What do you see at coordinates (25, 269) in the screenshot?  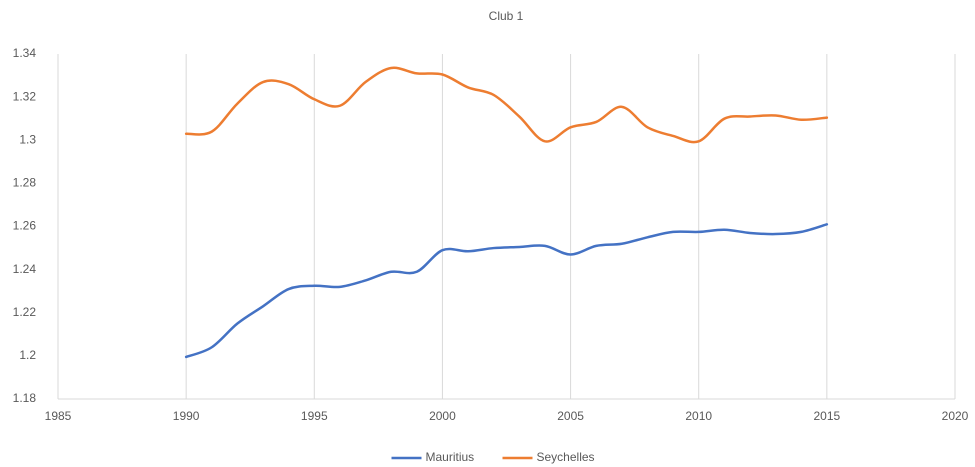 I see `y-tick-label: 1.24` at bounding box center [25, 269].